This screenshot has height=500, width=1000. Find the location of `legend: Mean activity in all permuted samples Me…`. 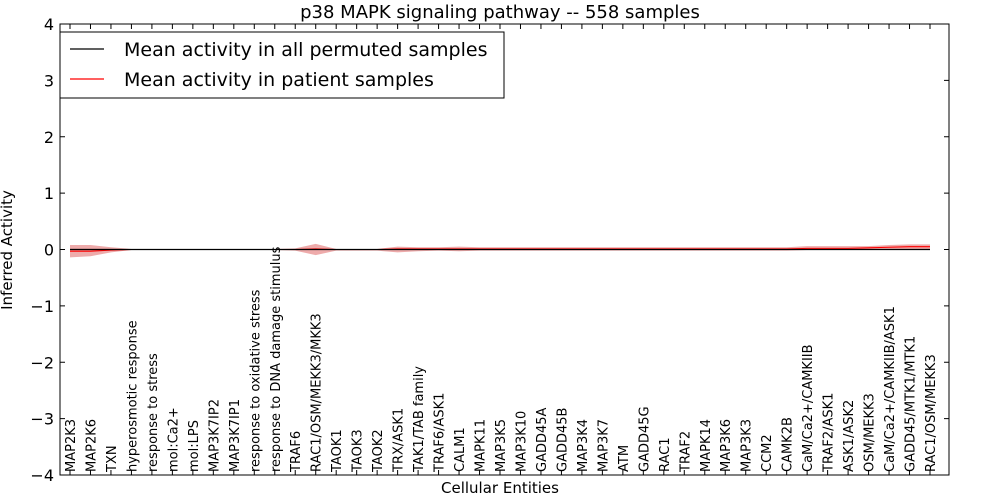

legend: Mean activity in all permuted samples Me… is located at coordinates (282, 65).